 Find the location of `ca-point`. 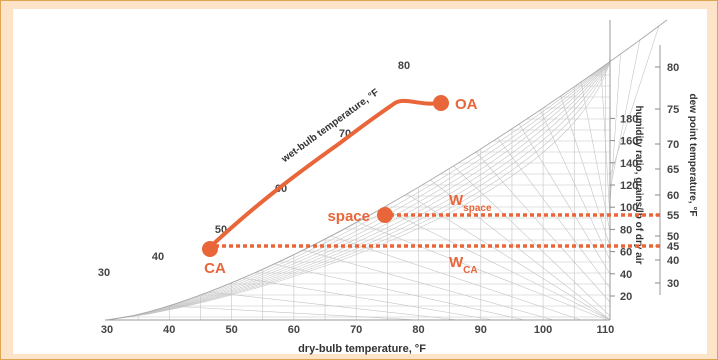

ca-point is located at coordinates (210, 249).